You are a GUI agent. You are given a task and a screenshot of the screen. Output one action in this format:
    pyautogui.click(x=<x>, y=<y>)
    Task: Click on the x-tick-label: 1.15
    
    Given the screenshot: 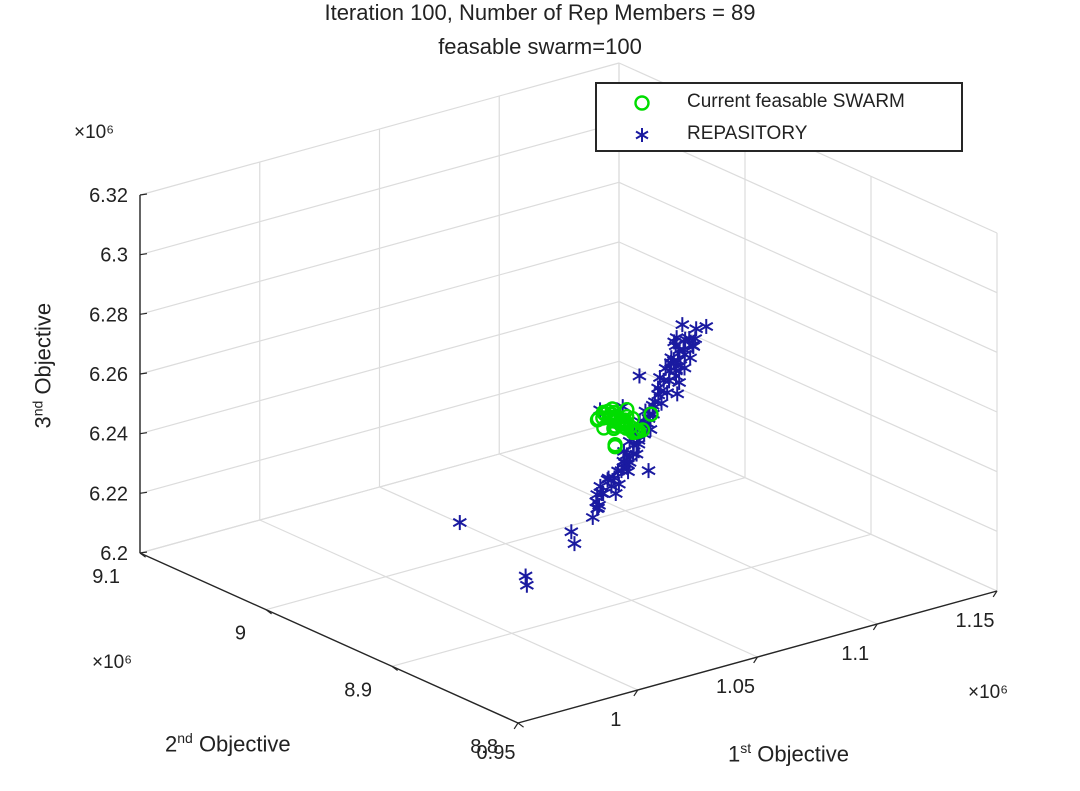 What is the action you would take?
    pyautogui.click(x=975, y=621)
    